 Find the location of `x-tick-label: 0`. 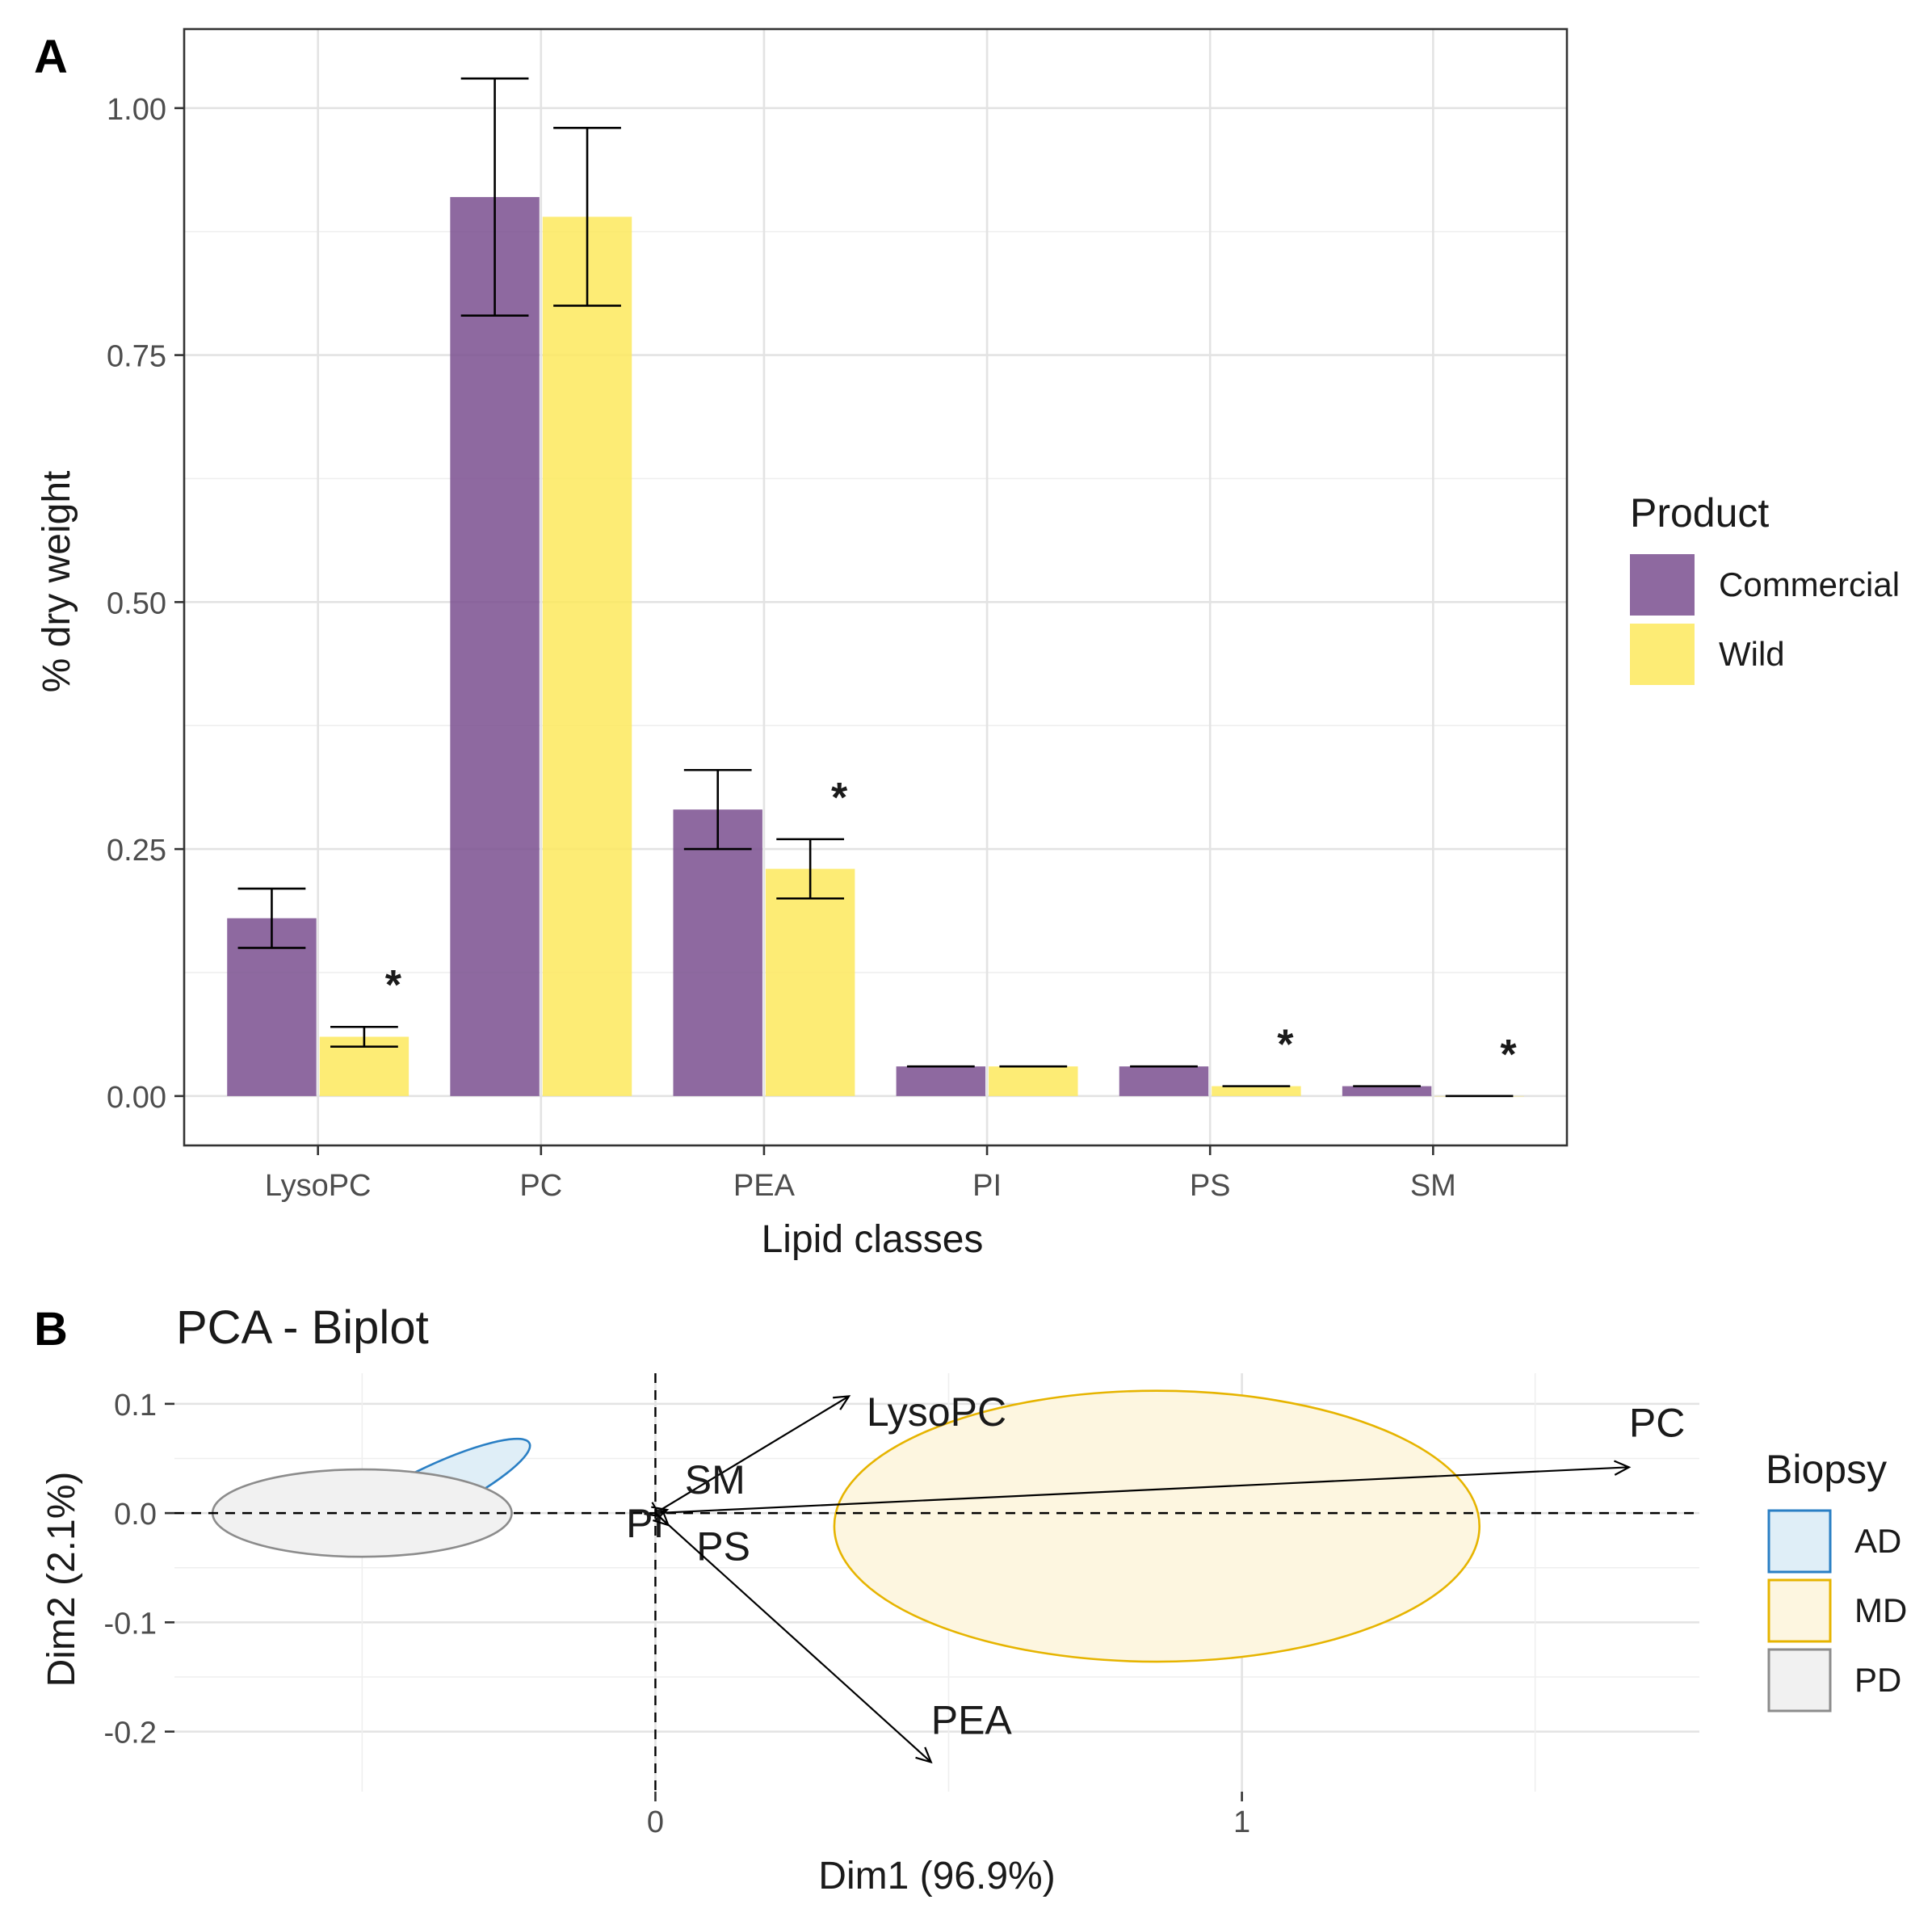

x-tick-label: 0 is located at coordinates (655, 1822).